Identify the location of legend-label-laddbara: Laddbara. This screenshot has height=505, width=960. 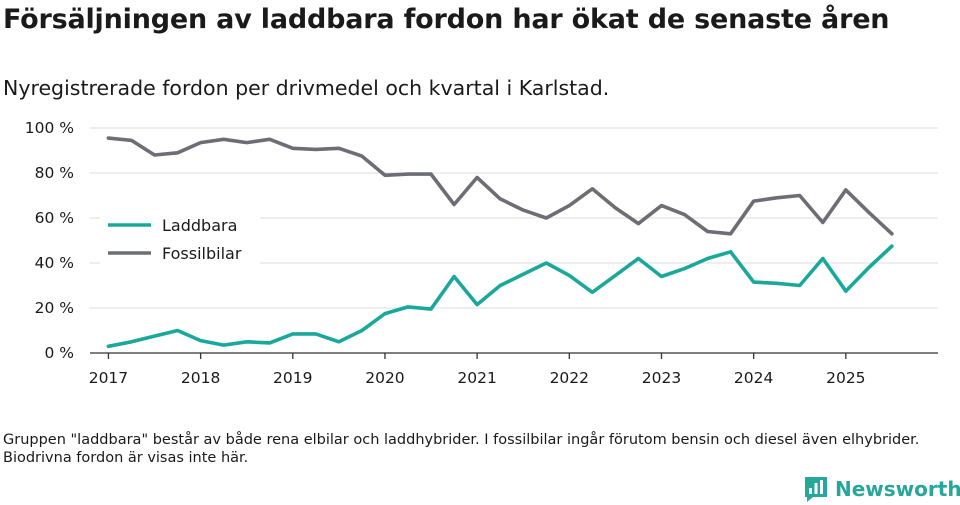
(199, 225).